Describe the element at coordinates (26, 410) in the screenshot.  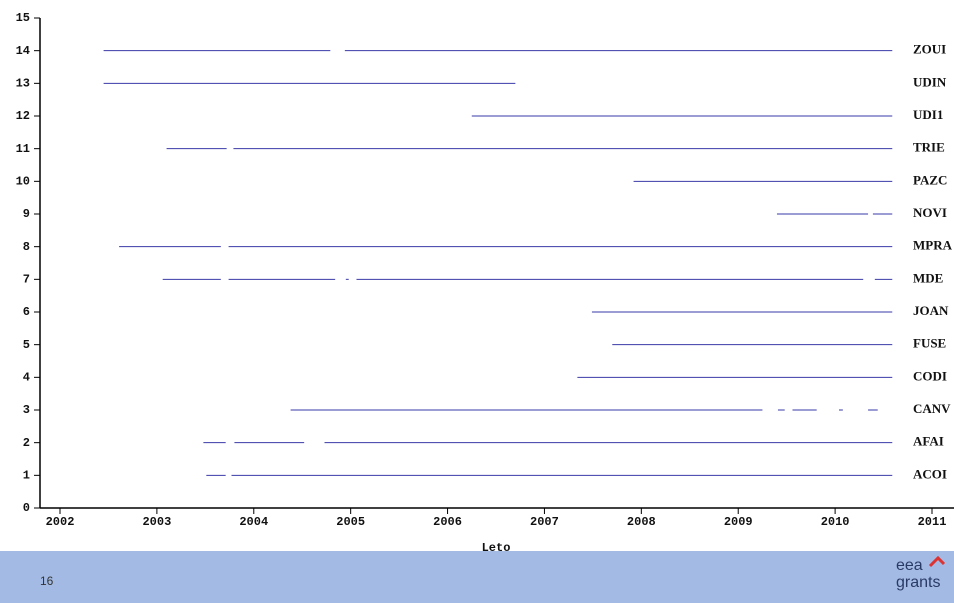
I see `y-tick-label: 3` at that location.